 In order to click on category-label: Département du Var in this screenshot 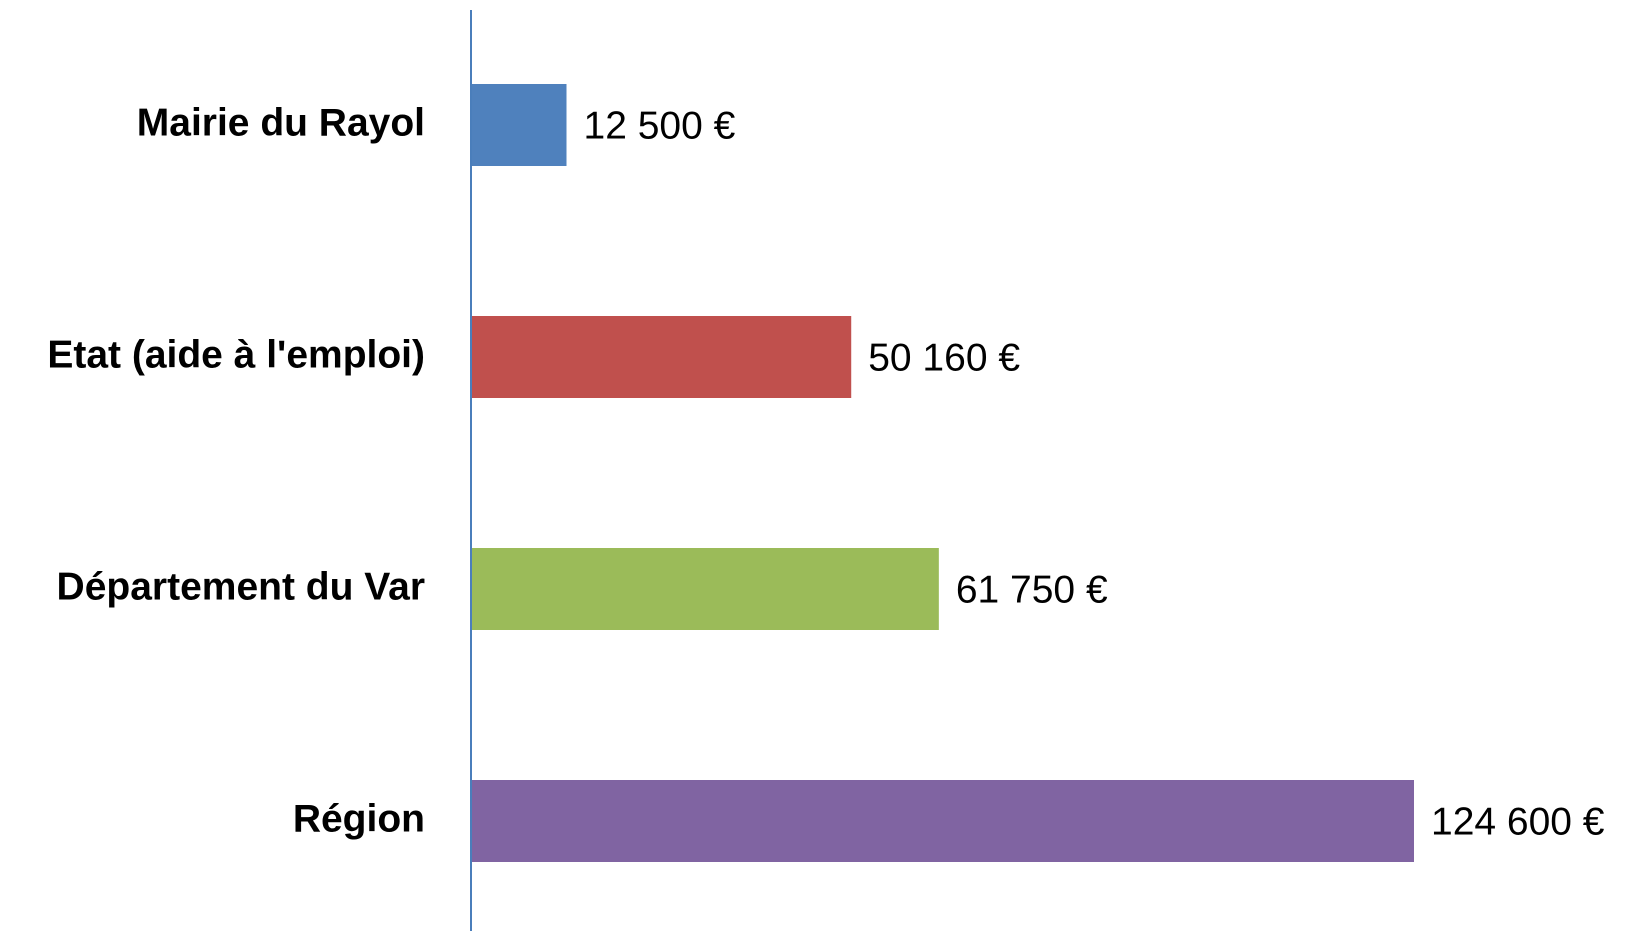, I will do `click(241, 586)`.